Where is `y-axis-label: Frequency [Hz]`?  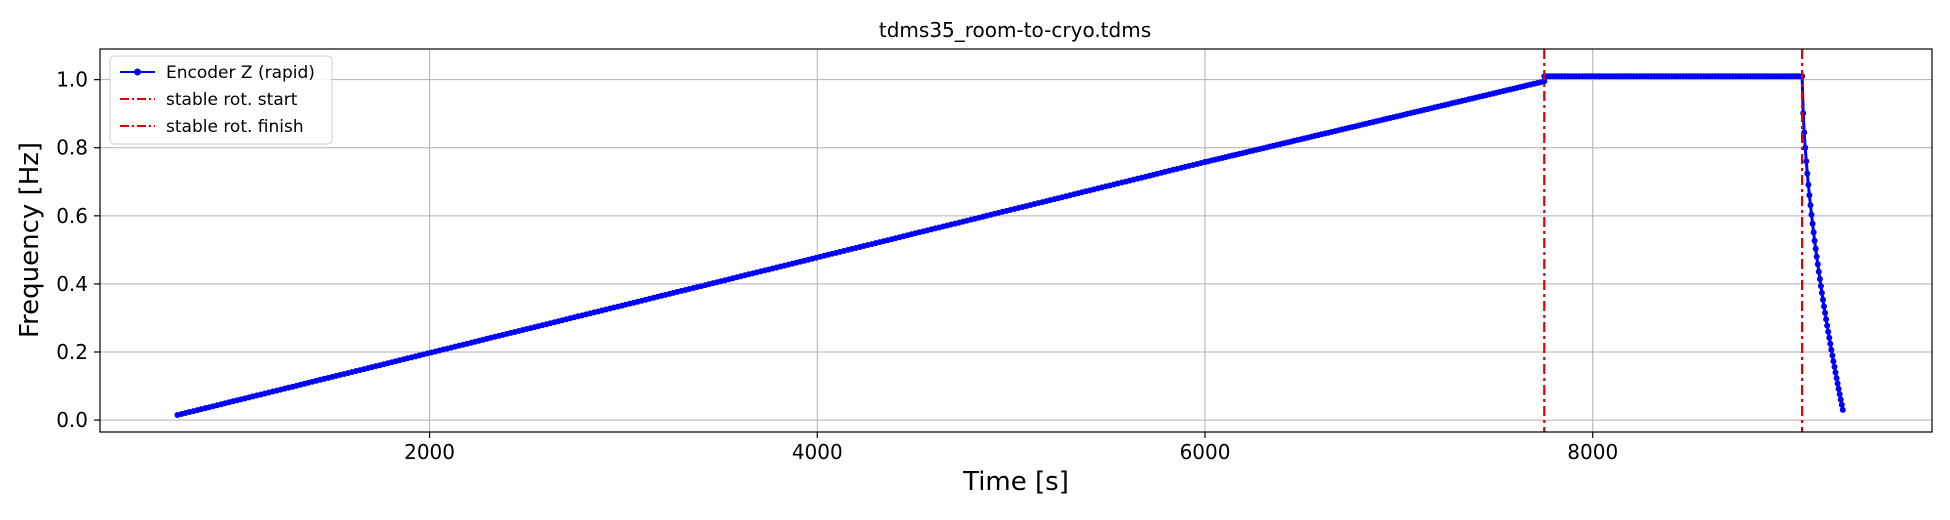
y-axis-label: Frequency [Hz] is located at coordinates (30, 240).